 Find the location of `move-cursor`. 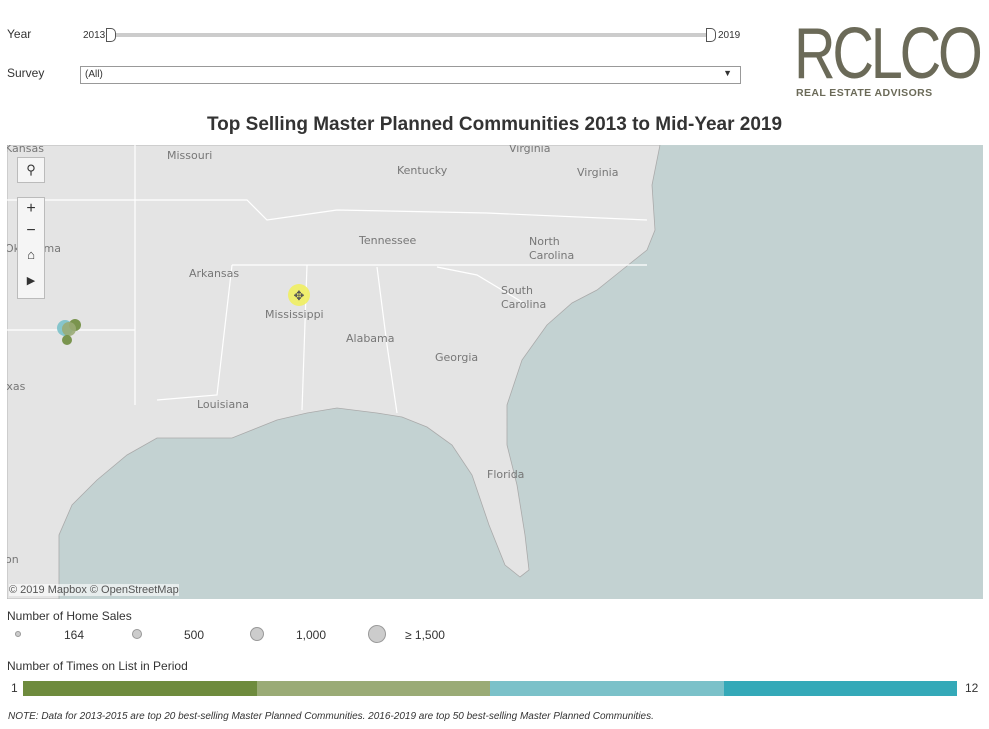

move-cursor is located at coordinates (299, 295).